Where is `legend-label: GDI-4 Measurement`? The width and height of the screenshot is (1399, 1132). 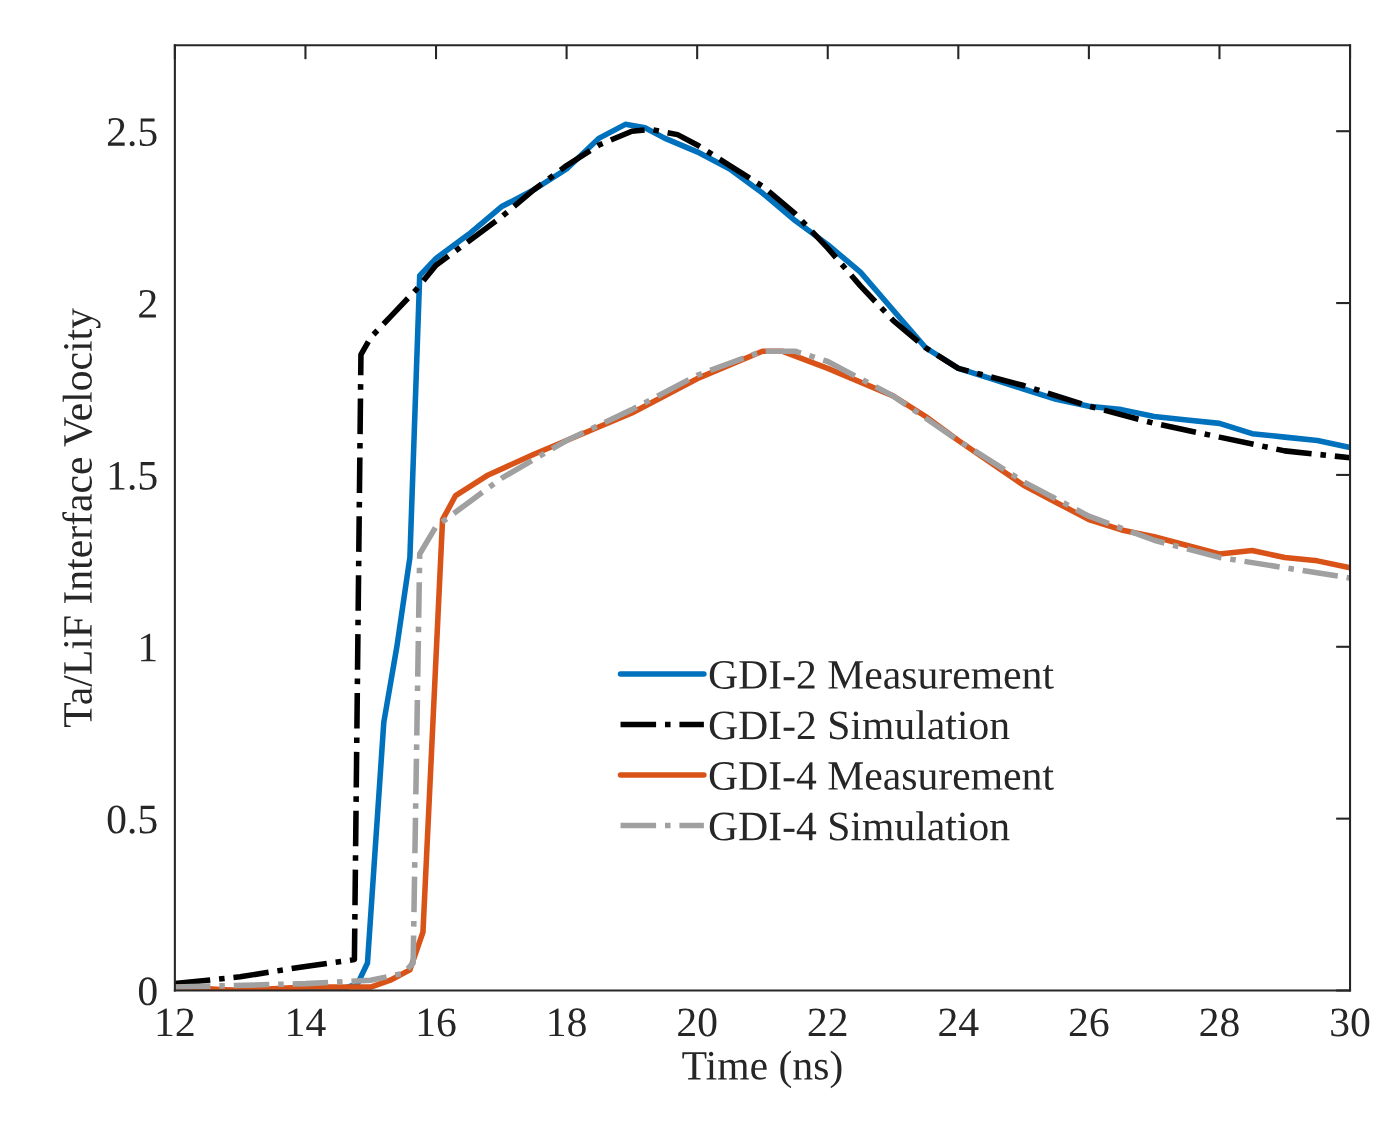 legend-label: GDI-4 Measurement is located at coordinates (881, 776).